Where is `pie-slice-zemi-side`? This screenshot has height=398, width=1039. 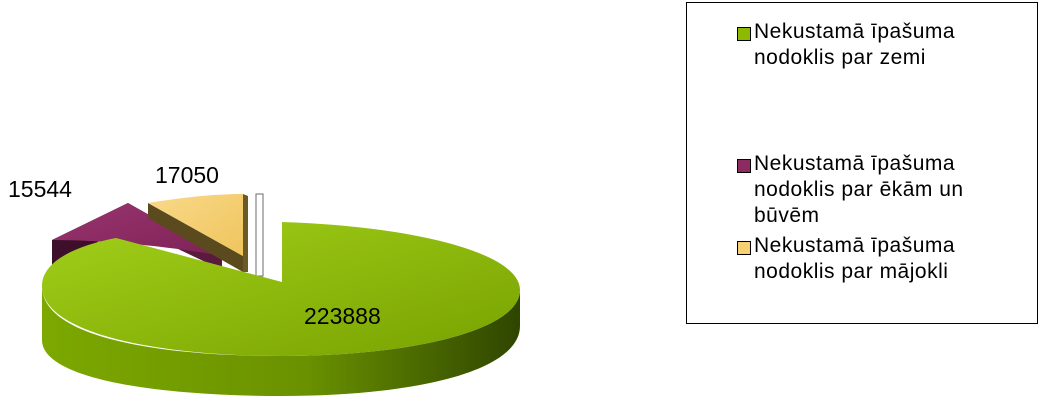
pie-slice-zemi-side is located at coordinates (281, 341).